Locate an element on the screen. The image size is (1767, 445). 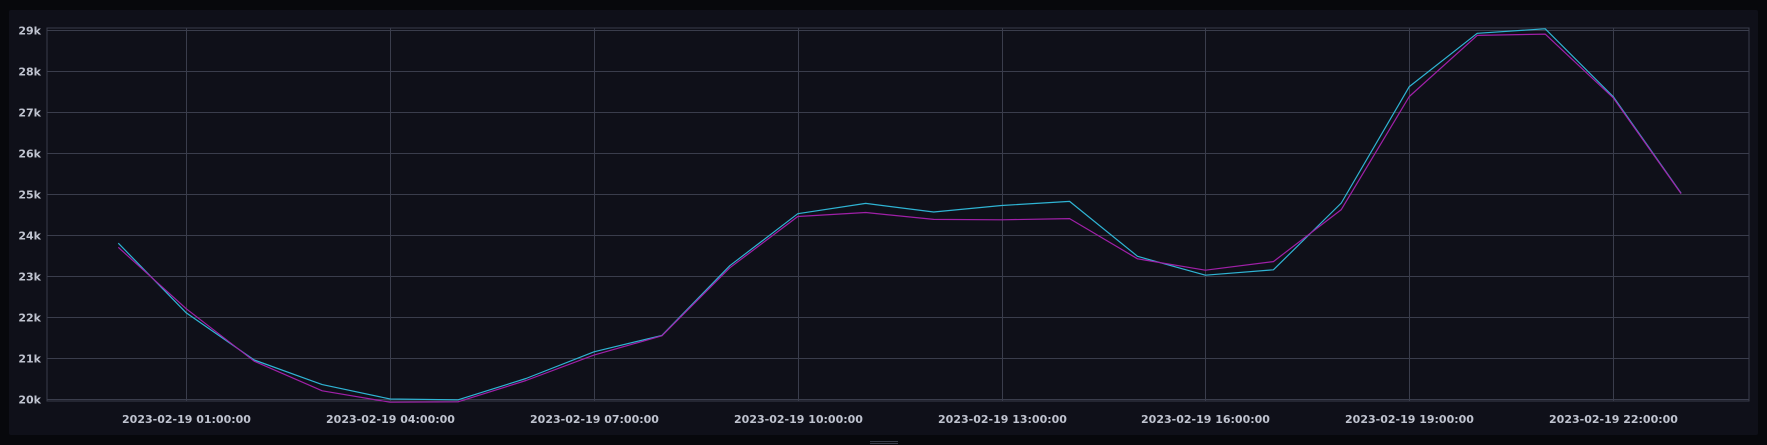
x-tick-label: 2023-02-19 19:00:00 is located at coordinates (1409, 419).